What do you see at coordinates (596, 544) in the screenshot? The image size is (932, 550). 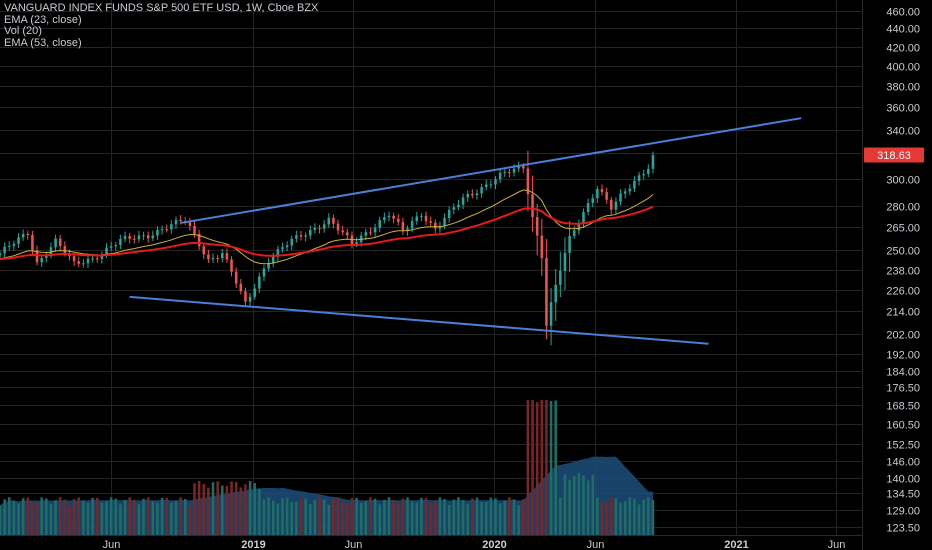 I see `time-tick-label: Jun` at bounding box center [596, 544].